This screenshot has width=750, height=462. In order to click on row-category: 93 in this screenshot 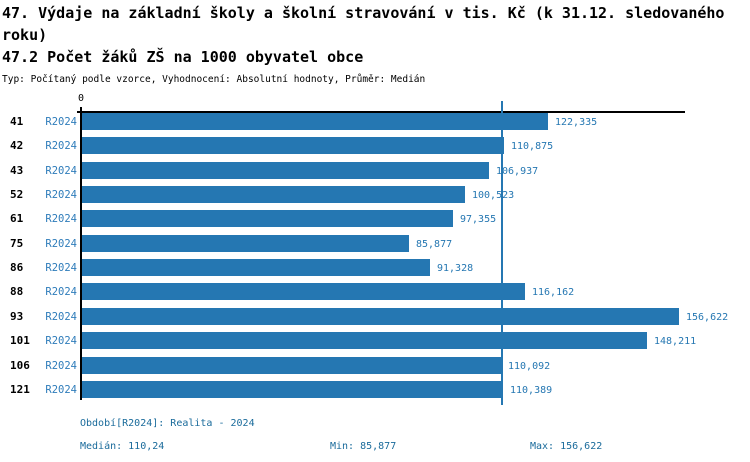, I will do `click(17, 316)`.